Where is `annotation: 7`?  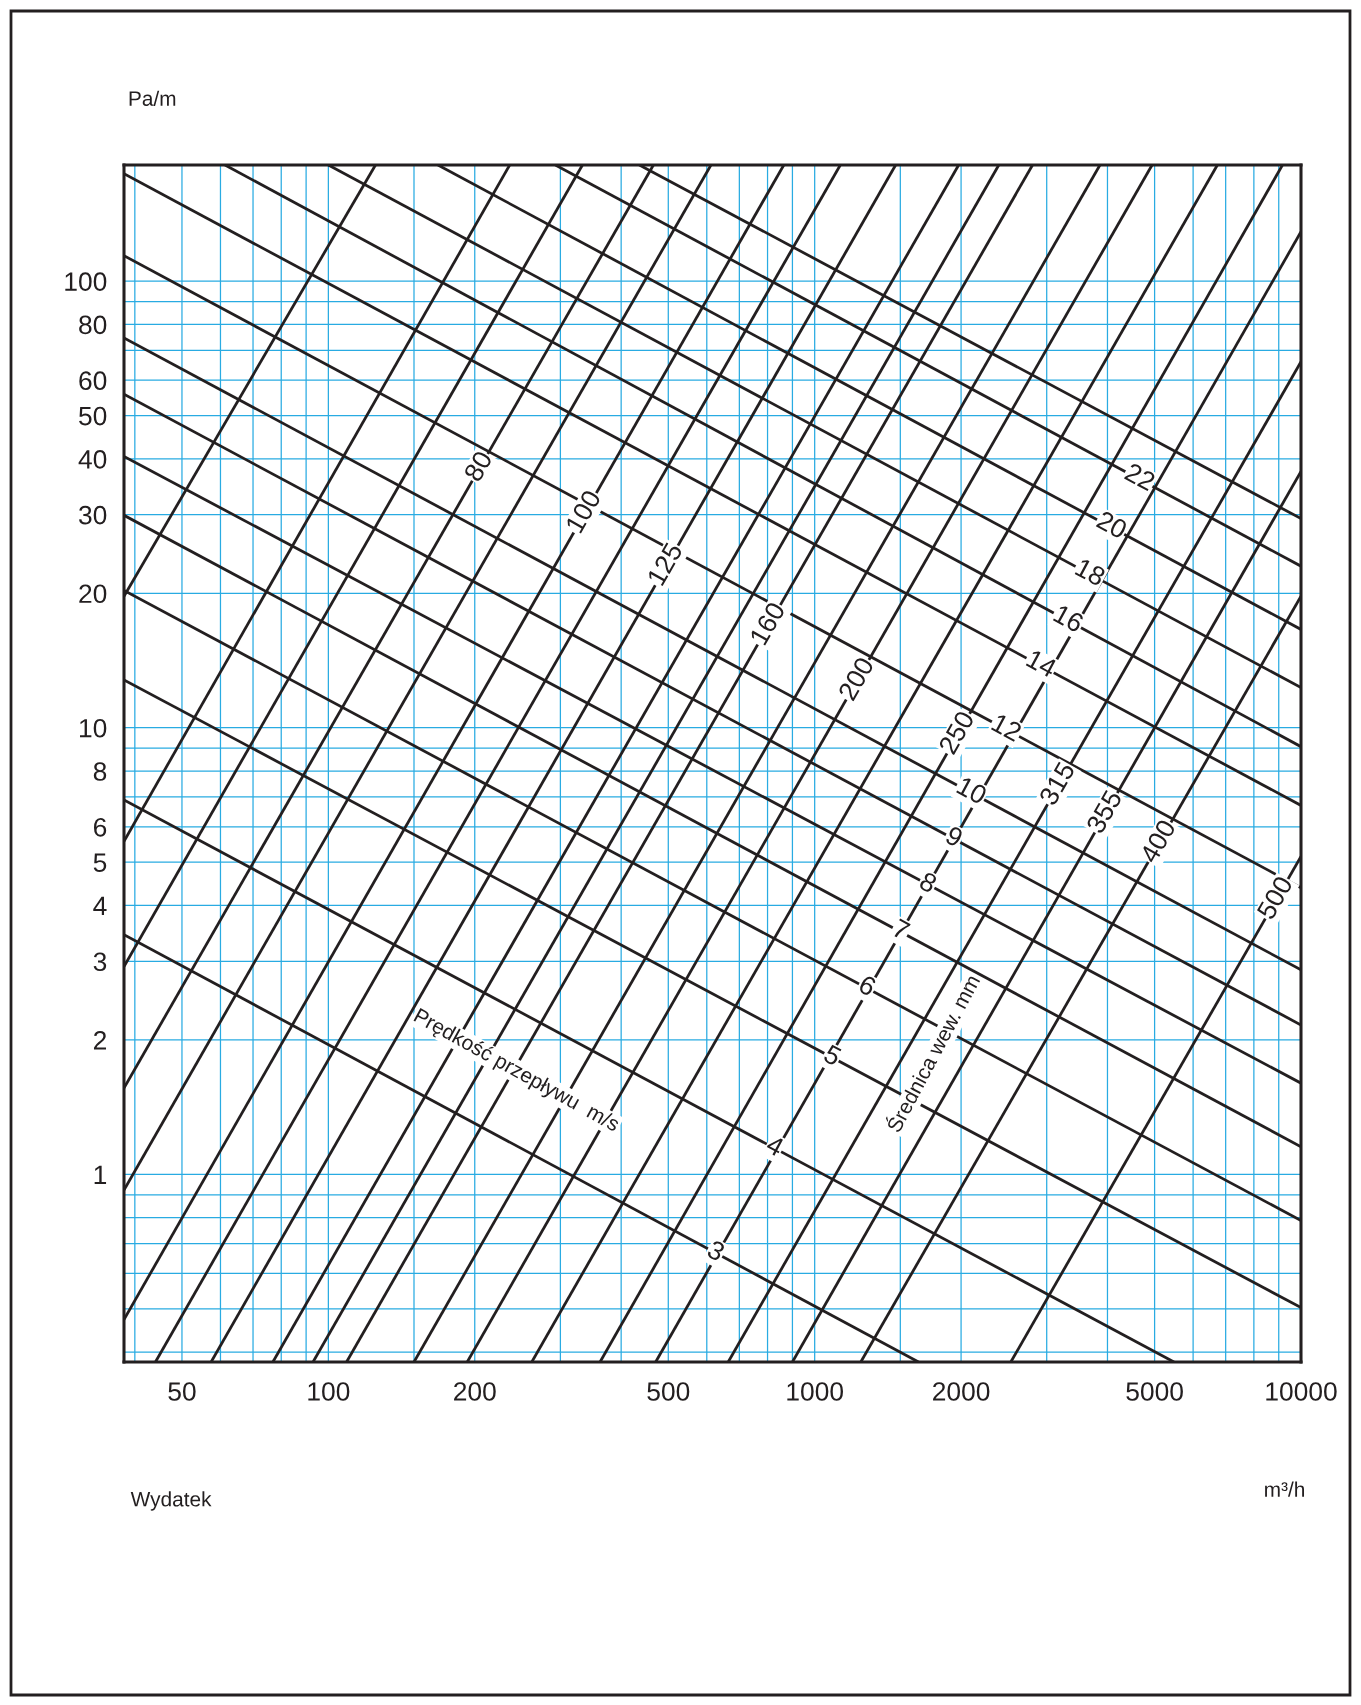
annotation: 7 is located at coordinates (901, 929).